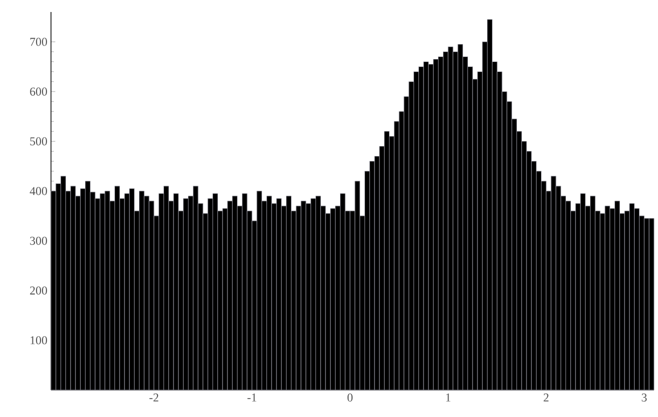  I want to click on y-tick-label: 300, so click(39, 240).